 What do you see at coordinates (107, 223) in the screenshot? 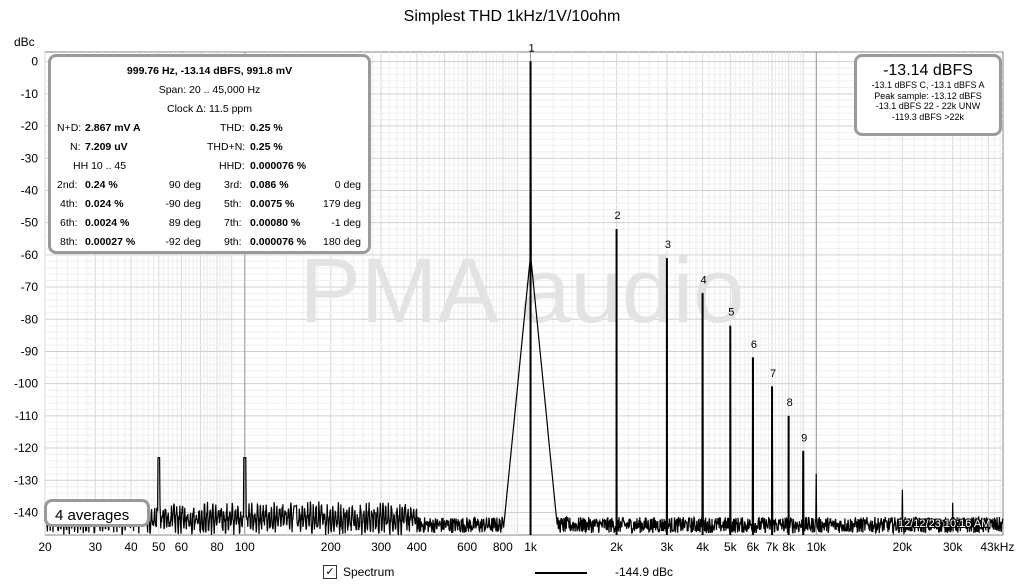
I see `h6-value: 0.0024 %` at bounding box center [107, 223].